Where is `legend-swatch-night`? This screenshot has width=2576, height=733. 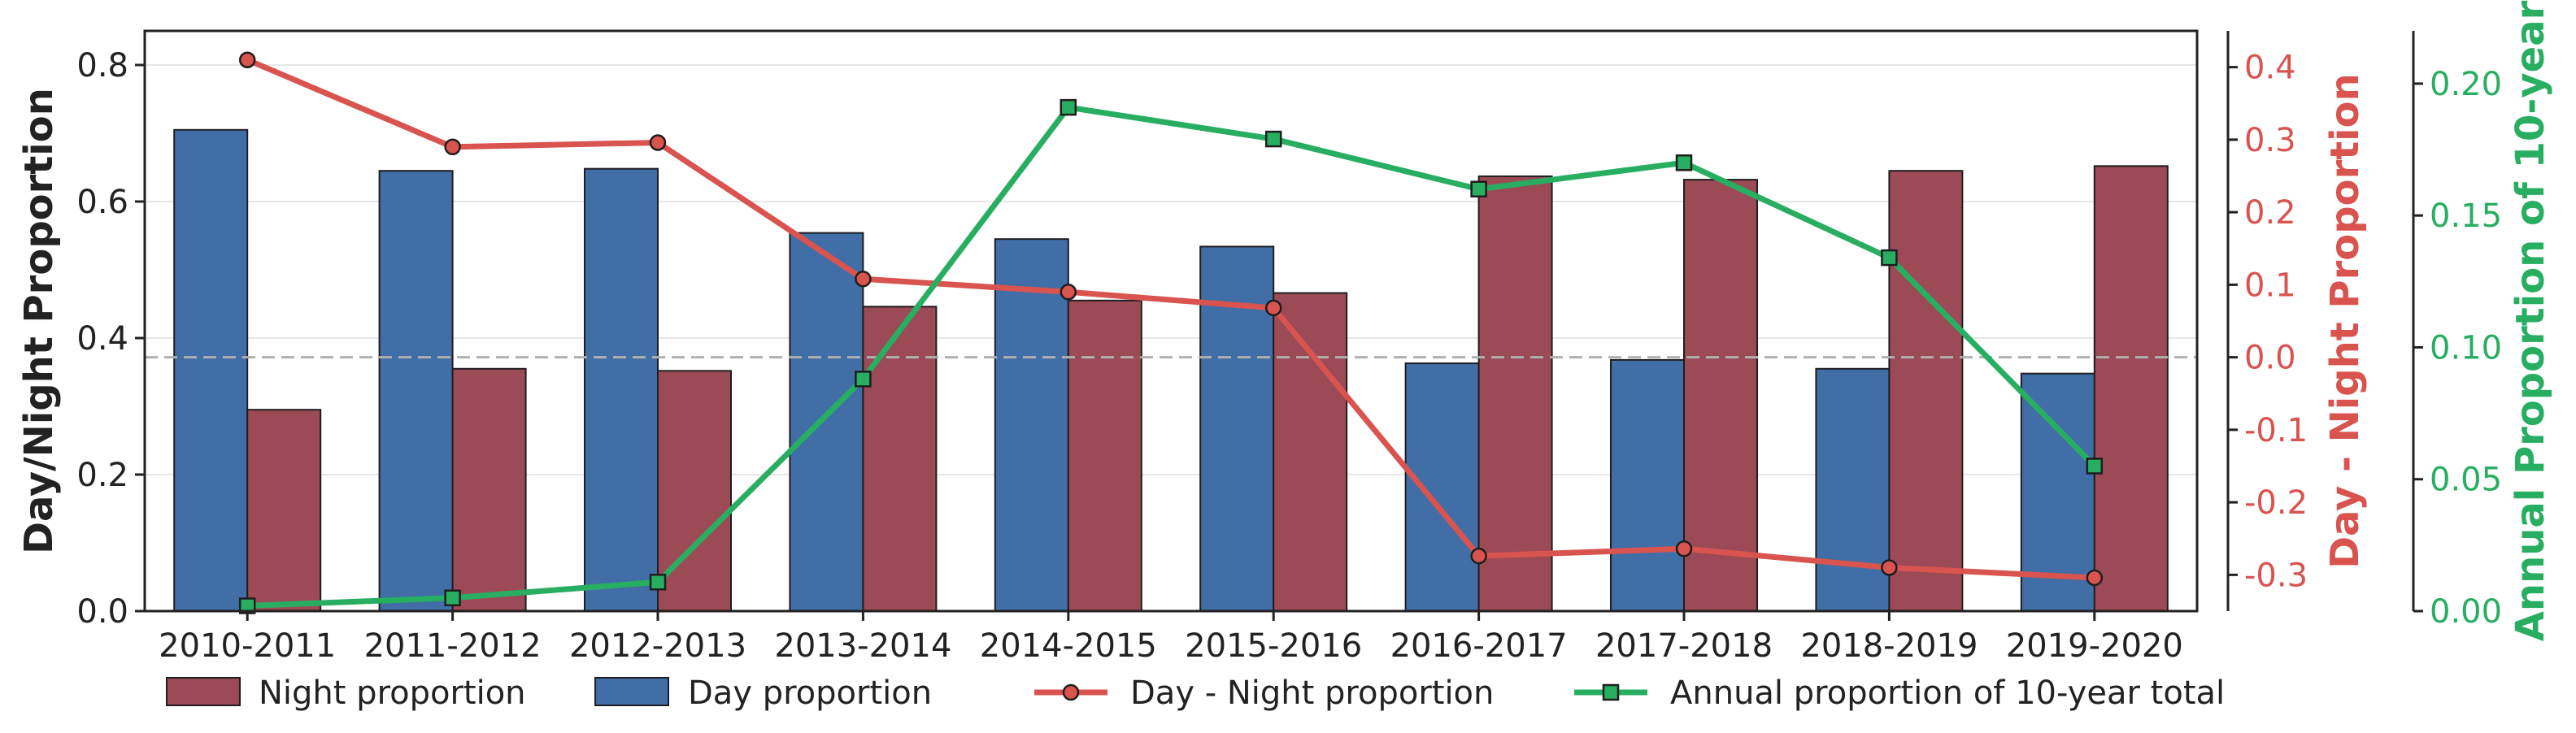
legend-swatch-night is located at coordinates (204, 691).